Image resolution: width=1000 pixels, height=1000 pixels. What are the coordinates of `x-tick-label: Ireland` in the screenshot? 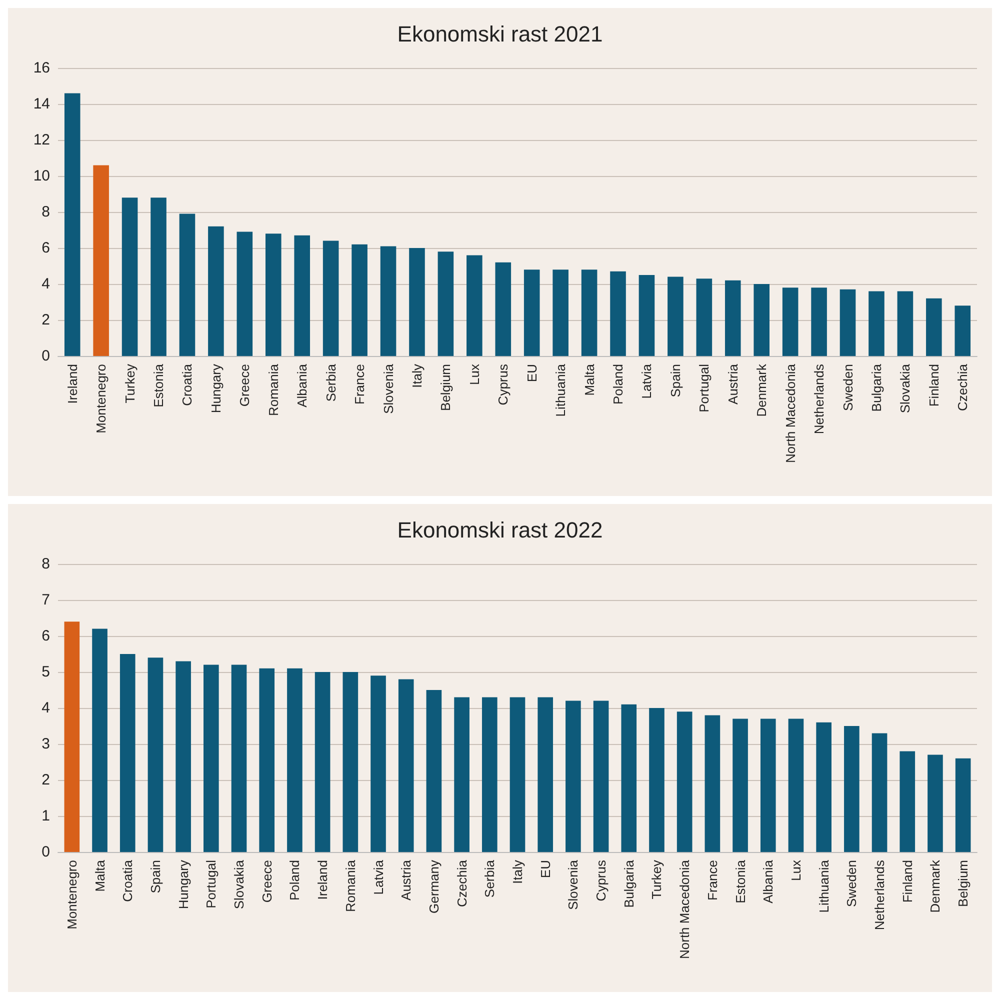 It's located at (72, 384).